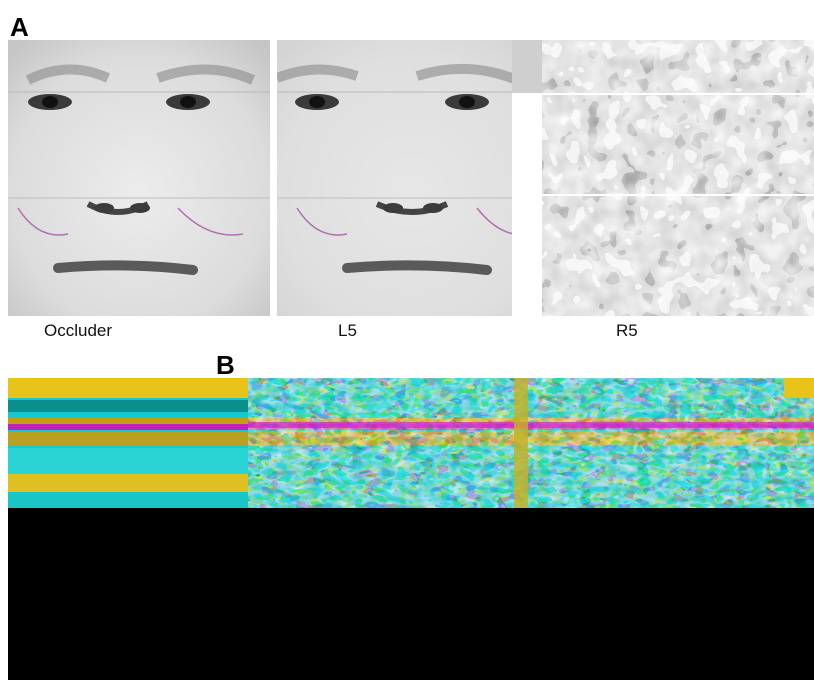  I want to click on panel-b-letter: B, so click(225, 365).